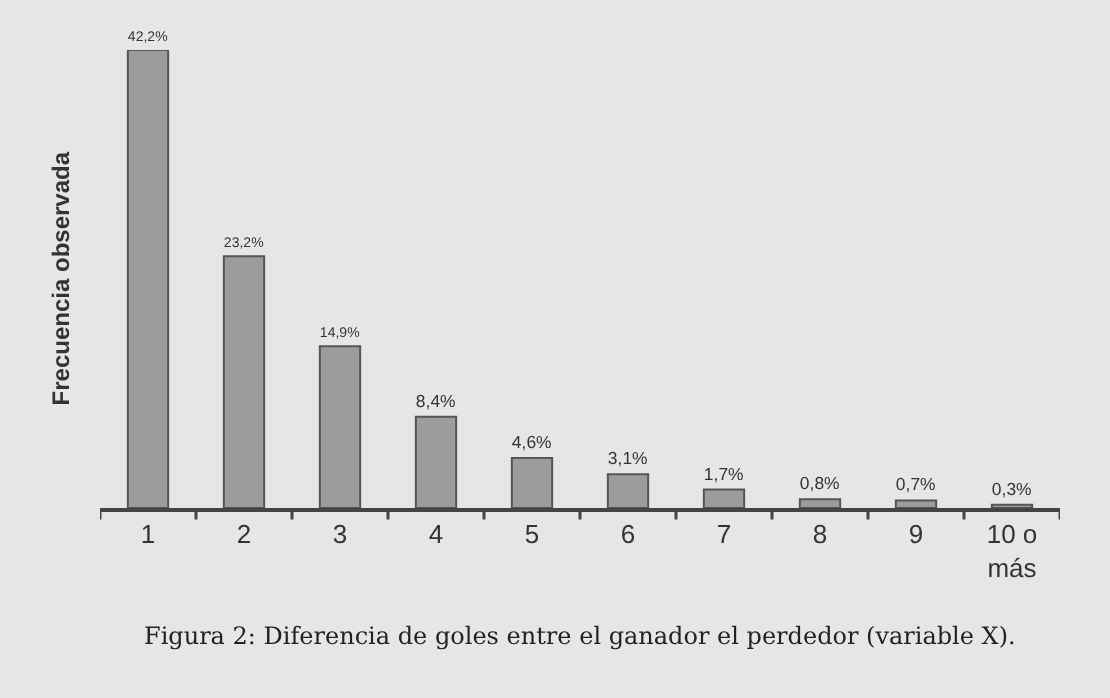 The image size is (1110, 698). I want to click on x-tick-label: 1, so click(148, 534).